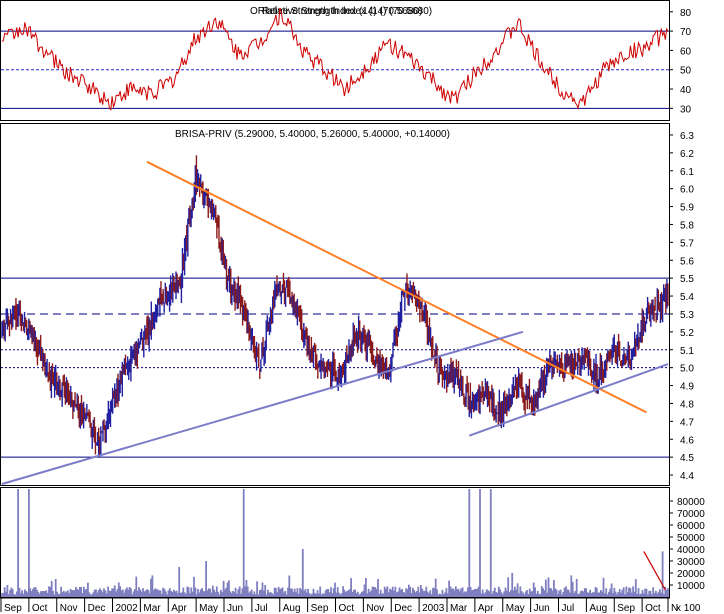  What do you see at coordinates (687, 190) in the screenshot?
I see `price-tick-label: 6.0` at bounding box center [687, 190].